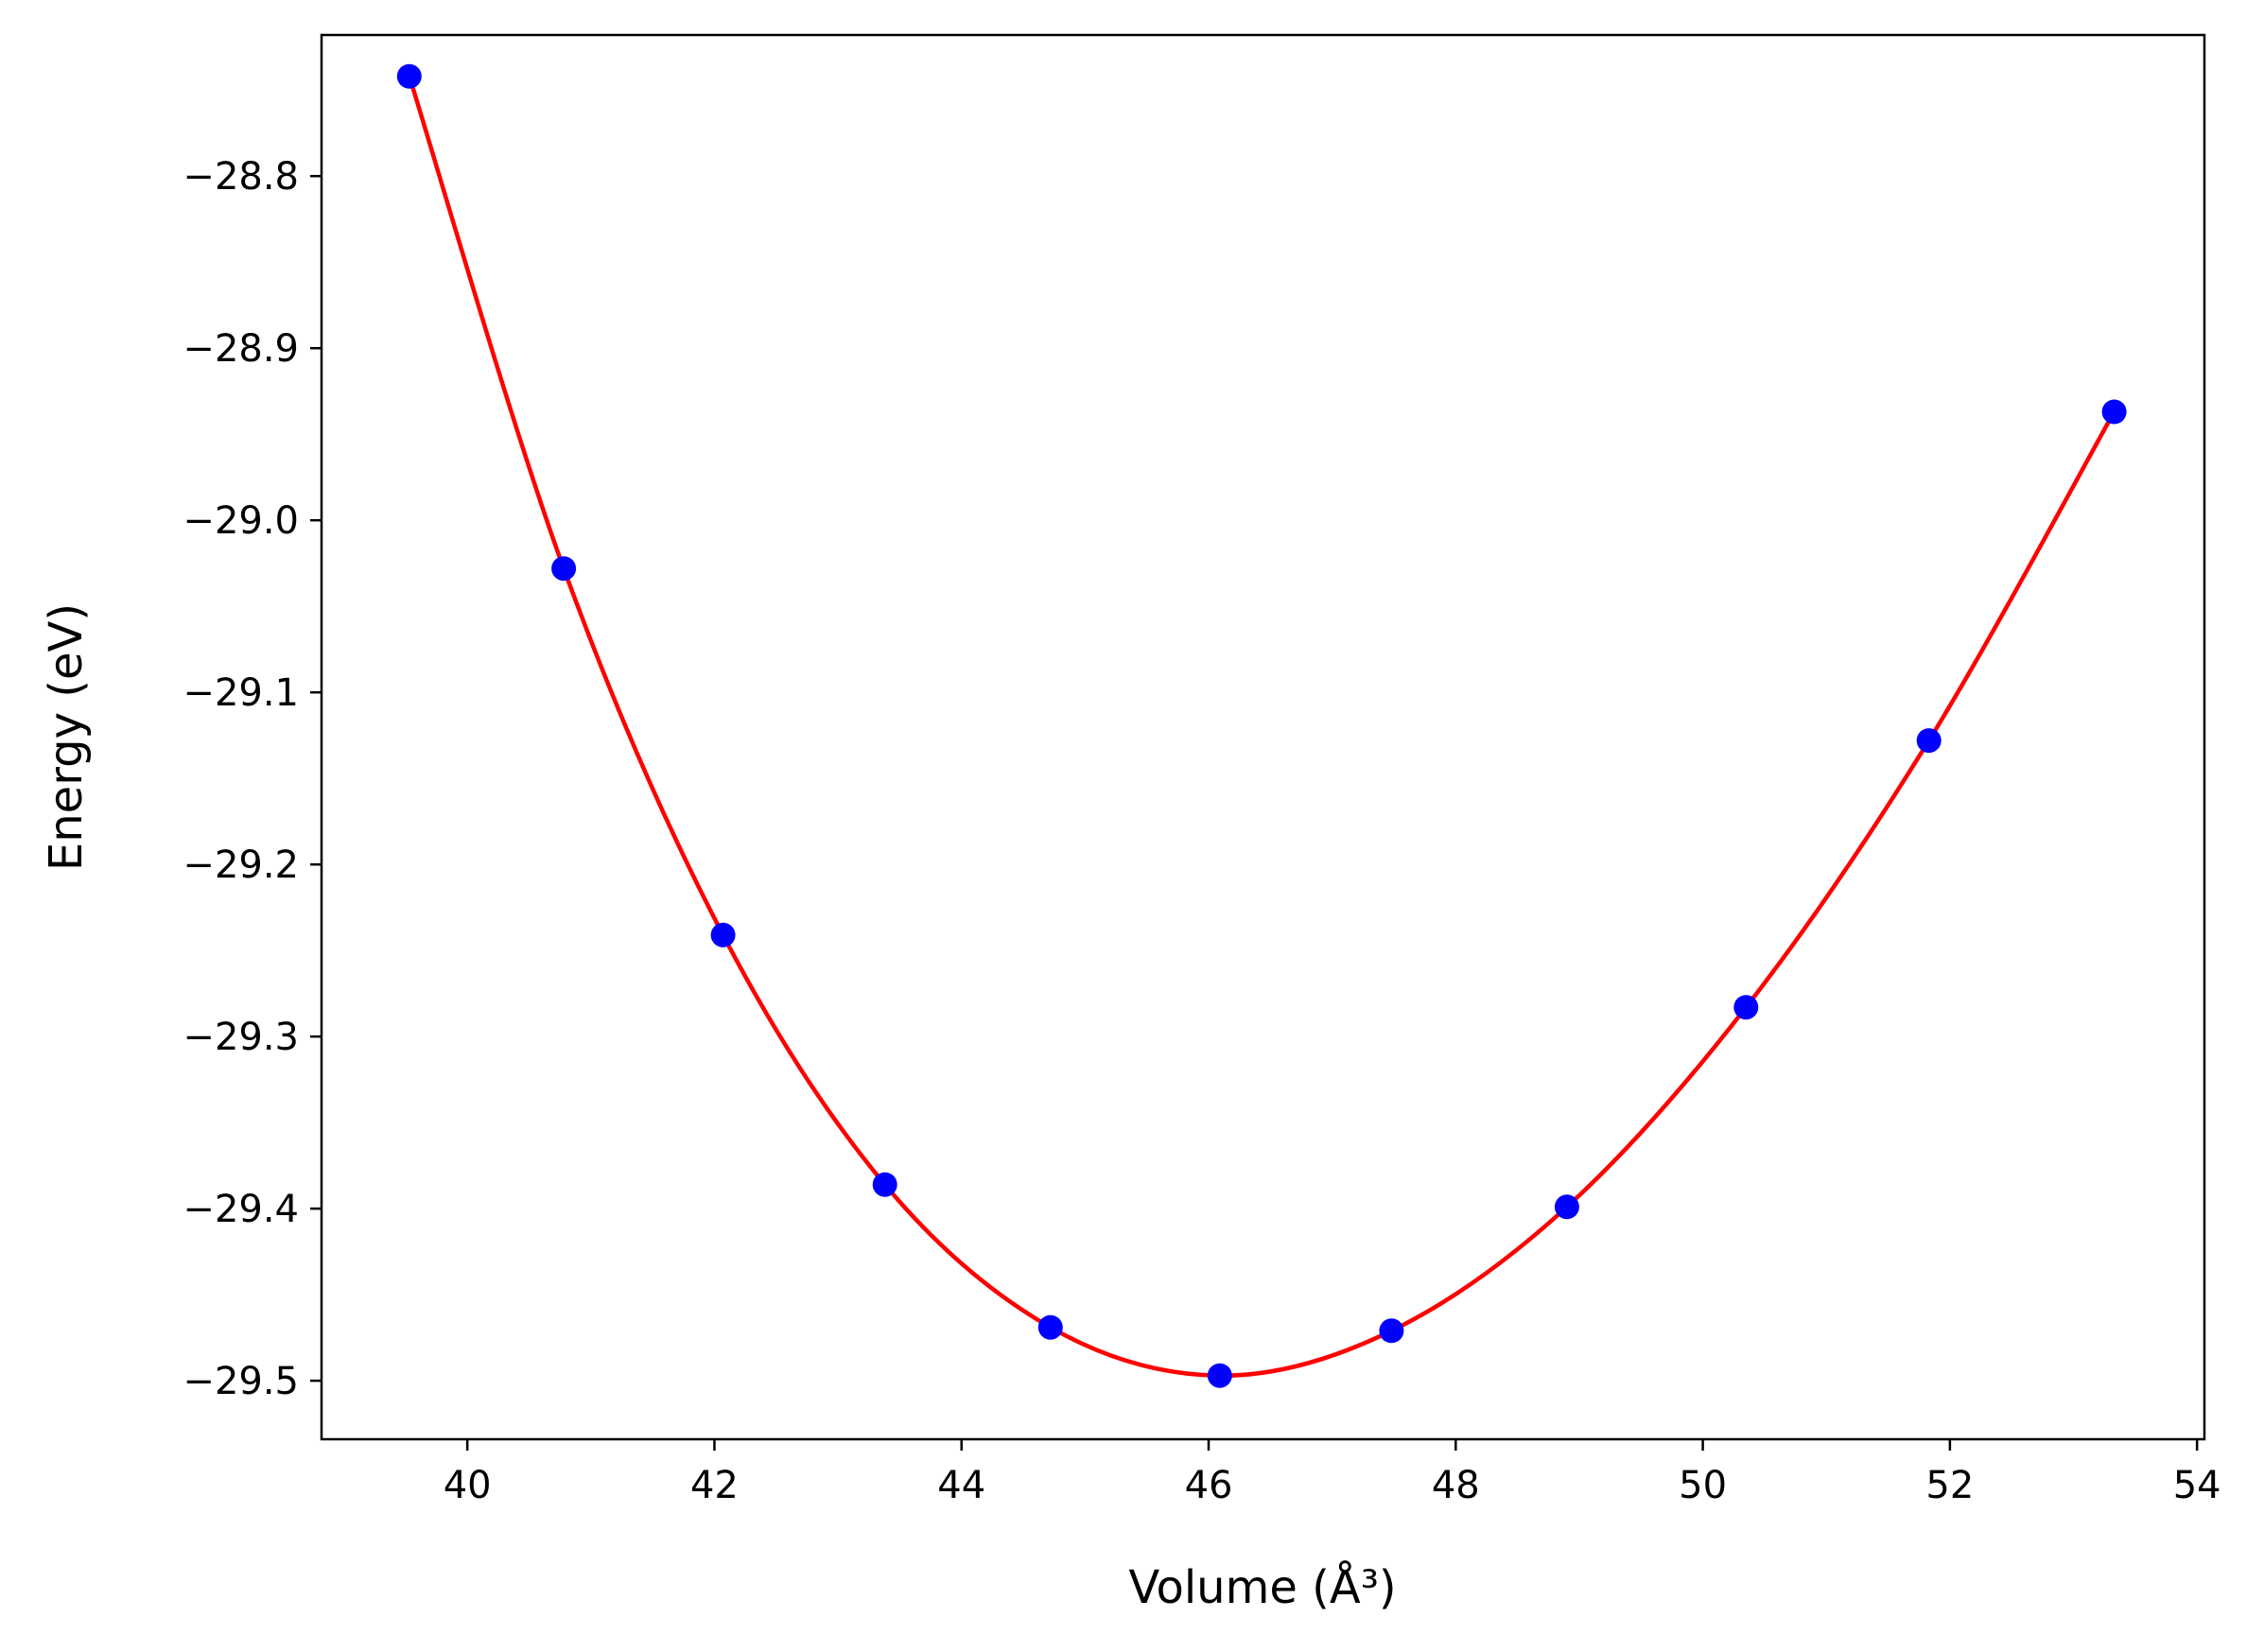  I want to click on x-tick-label: 44, so click(961, 1486).